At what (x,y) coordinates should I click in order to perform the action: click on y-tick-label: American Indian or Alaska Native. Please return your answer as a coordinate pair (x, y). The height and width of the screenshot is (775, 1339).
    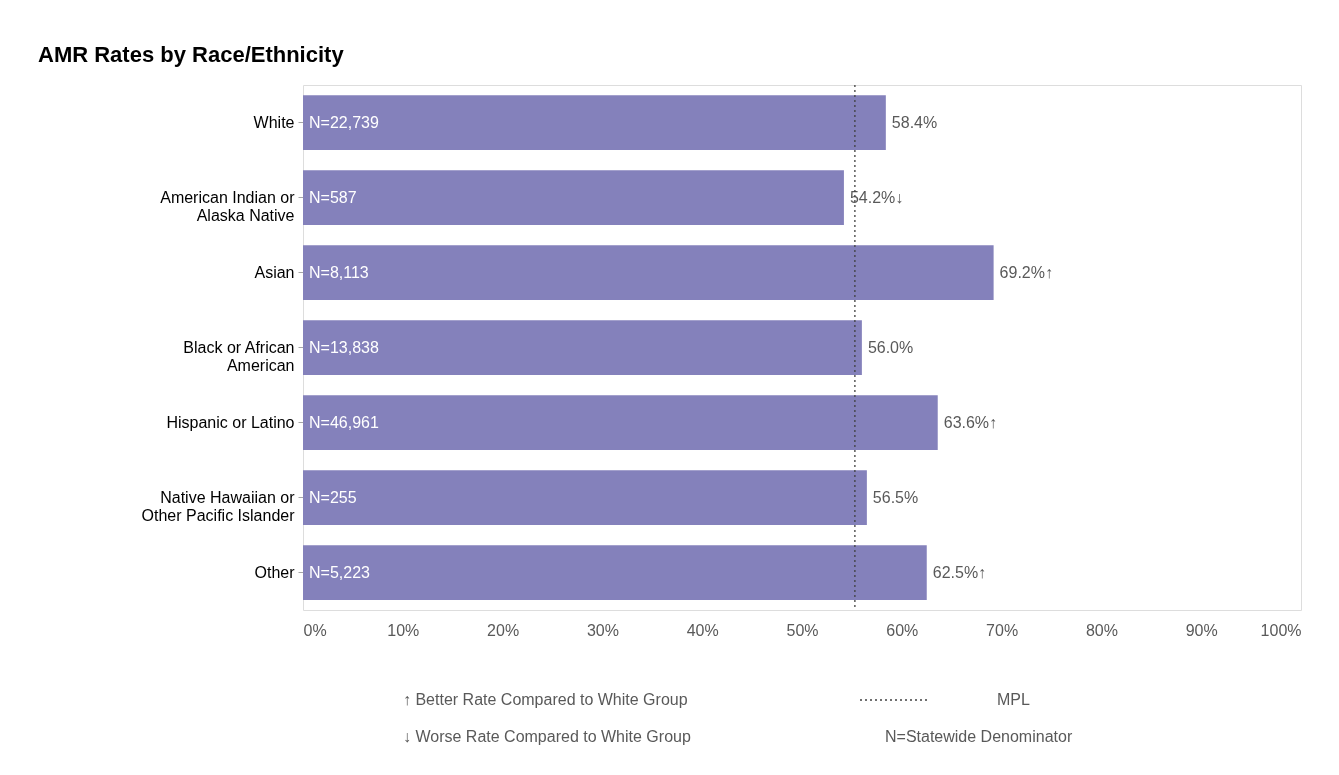
    Looking at the image, I should click on (228, 206).